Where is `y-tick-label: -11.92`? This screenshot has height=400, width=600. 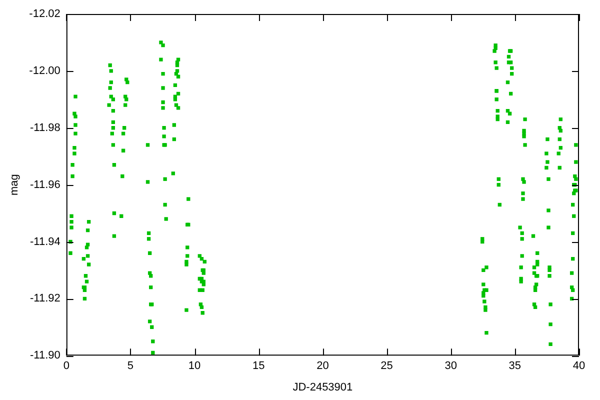
y-tick-label: -11.92 is located at coordinates (45, 298).